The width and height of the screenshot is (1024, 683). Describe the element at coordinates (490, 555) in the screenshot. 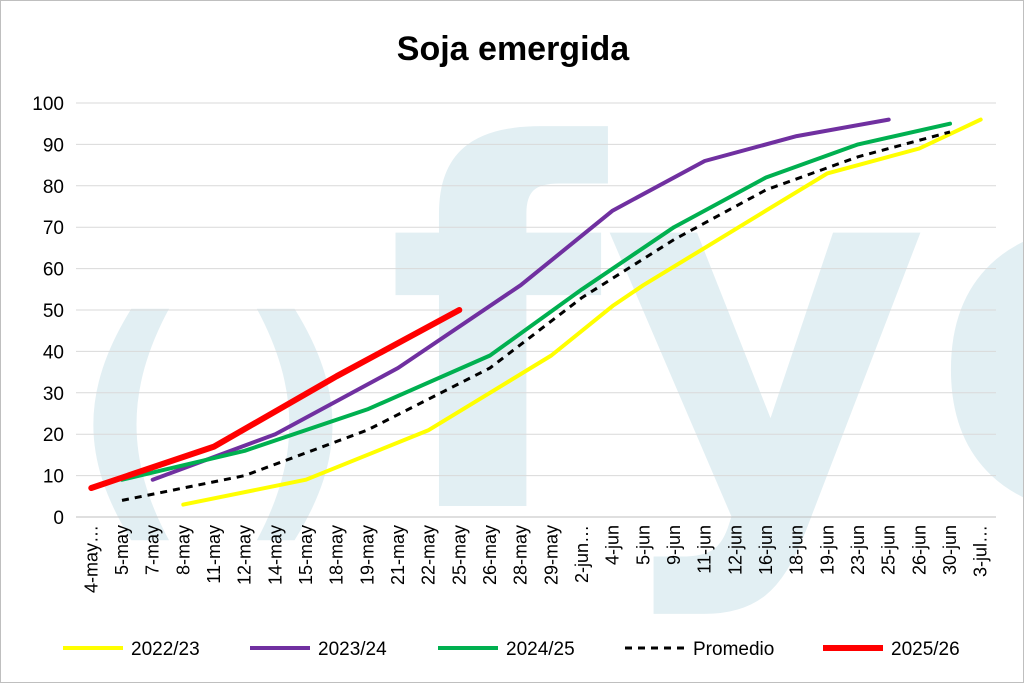

I see `x-tick-label: 26-may` at that location.